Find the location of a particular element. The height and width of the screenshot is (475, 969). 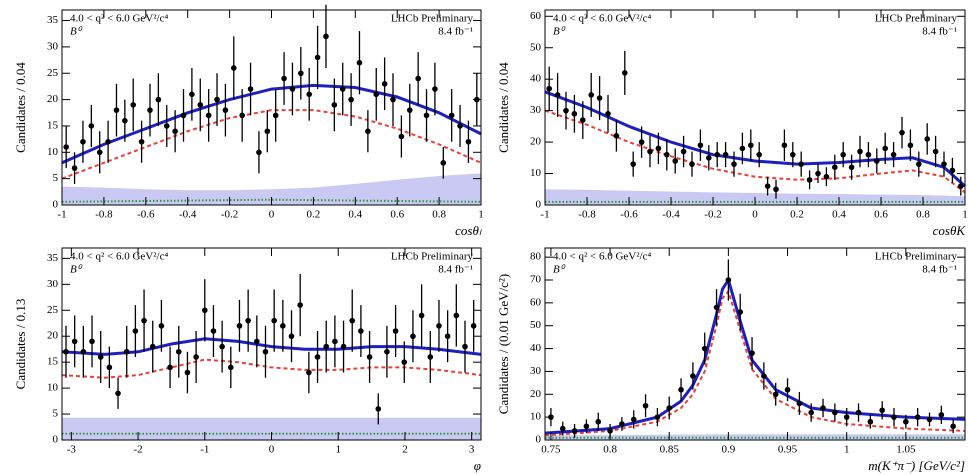

x-tick-label: 0.95 is located at coordinates (788, 450).